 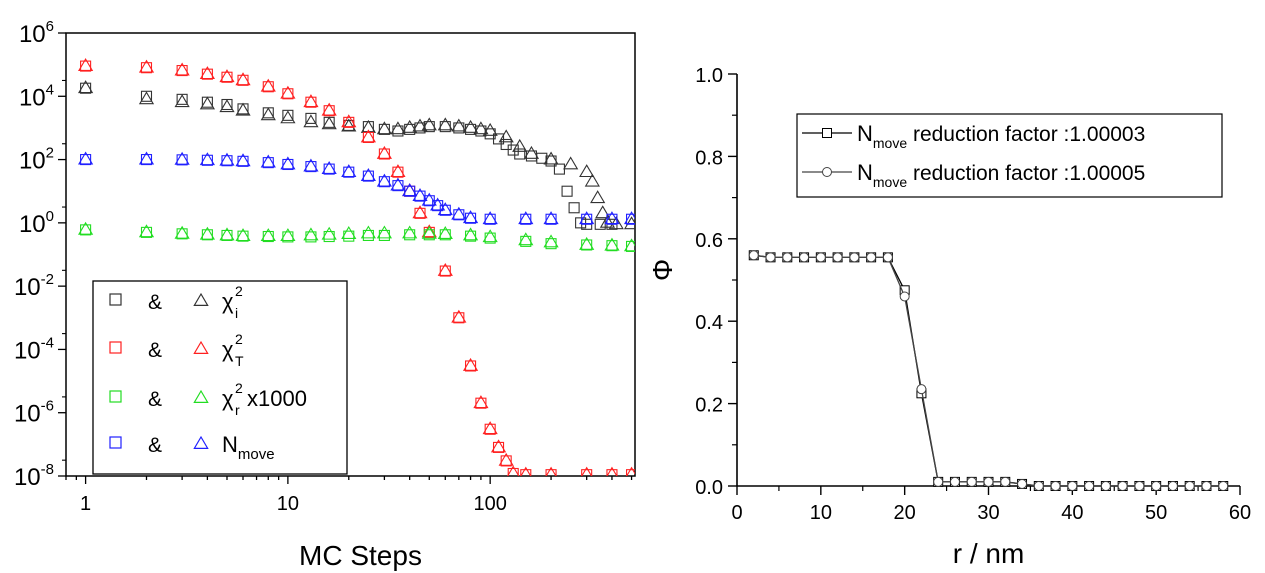 I want to click on y-tick-exponent: 4, so click(x=50, y=89).